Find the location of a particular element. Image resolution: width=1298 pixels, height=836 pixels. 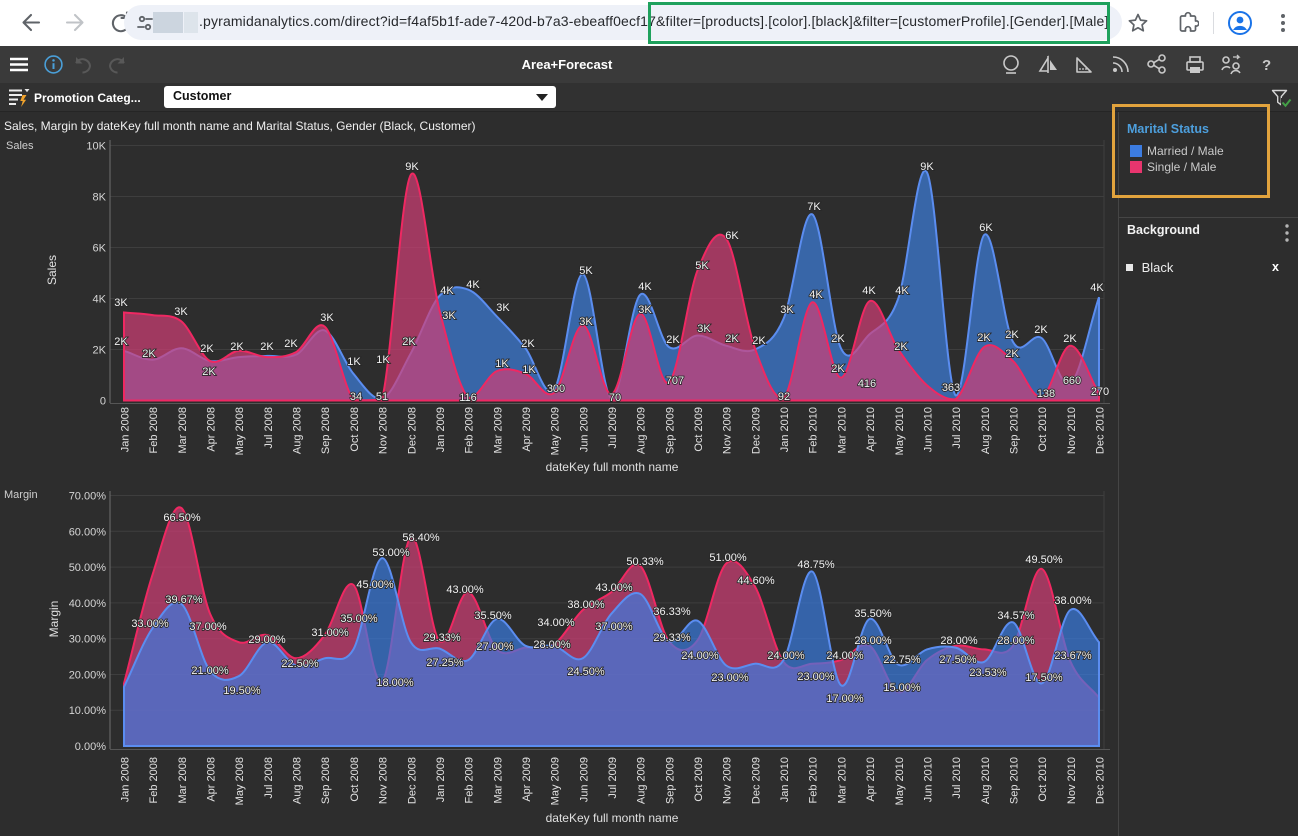

svg-text: 416 is located at coordinates (867, 384).